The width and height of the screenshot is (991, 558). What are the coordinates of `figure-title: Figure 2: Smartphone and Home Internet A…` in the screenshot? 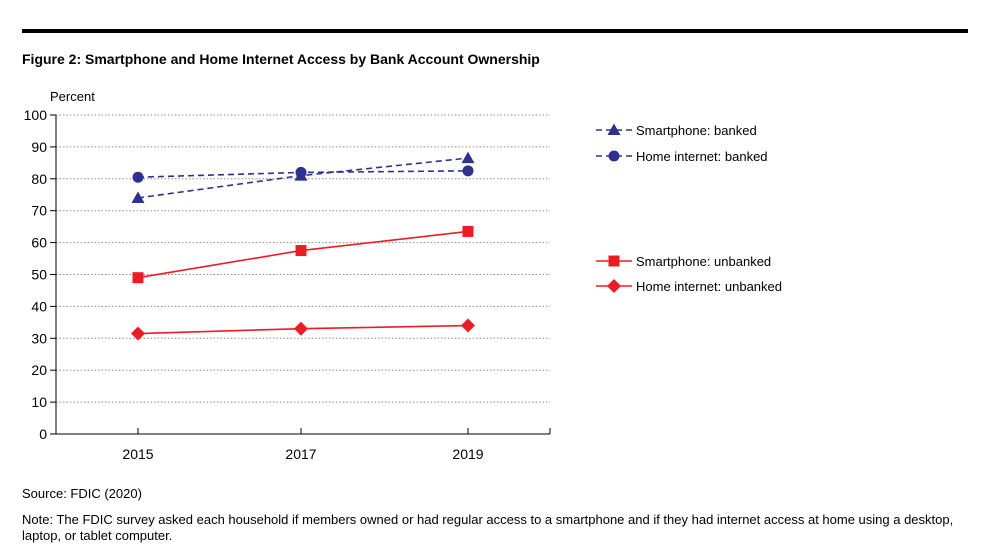 It's located at (281, 59).